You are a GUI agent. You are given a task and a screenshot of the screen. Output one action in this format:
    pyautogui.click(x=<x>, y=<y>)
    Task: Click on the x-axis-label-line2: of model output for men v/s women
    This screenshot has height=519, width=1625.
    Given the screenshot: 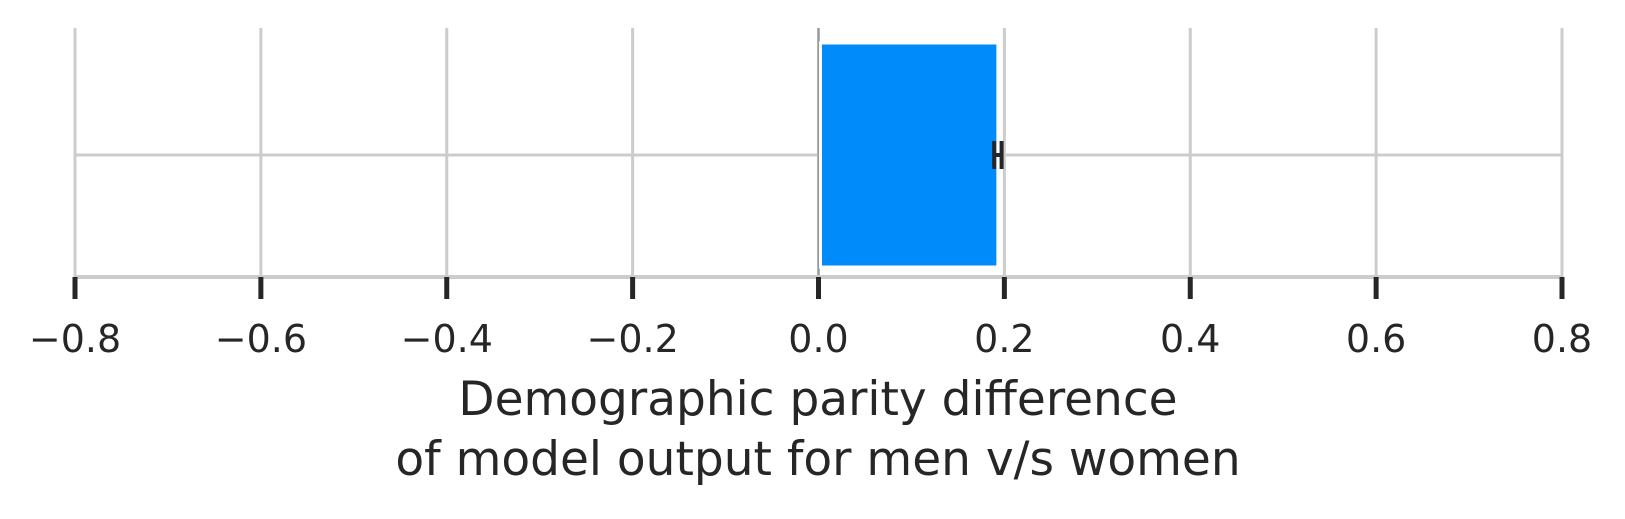 What is the action you would take?
    pyautogui.click(x=817, y=459)
    